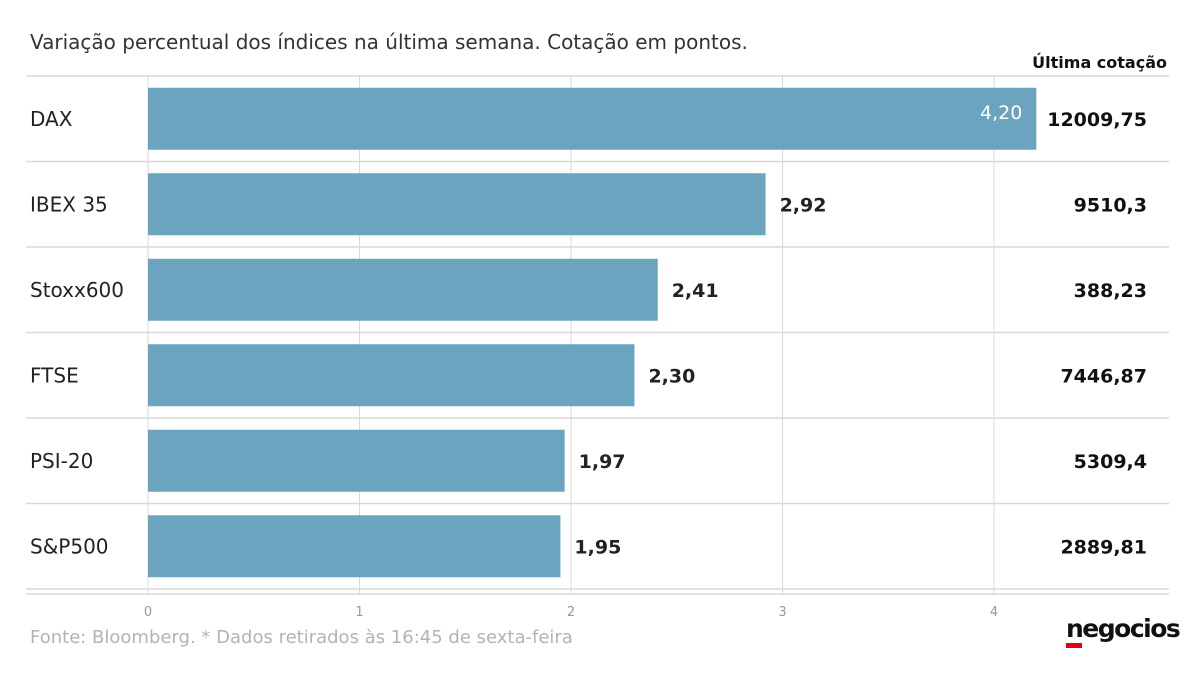 Image resolution: width=1200 pixels, height=676 pixels. What do you see at coordinates (1110, 205) in the screenshot?
I see `last-quote-value: 9510,3` at bounding box center [1110, 205].